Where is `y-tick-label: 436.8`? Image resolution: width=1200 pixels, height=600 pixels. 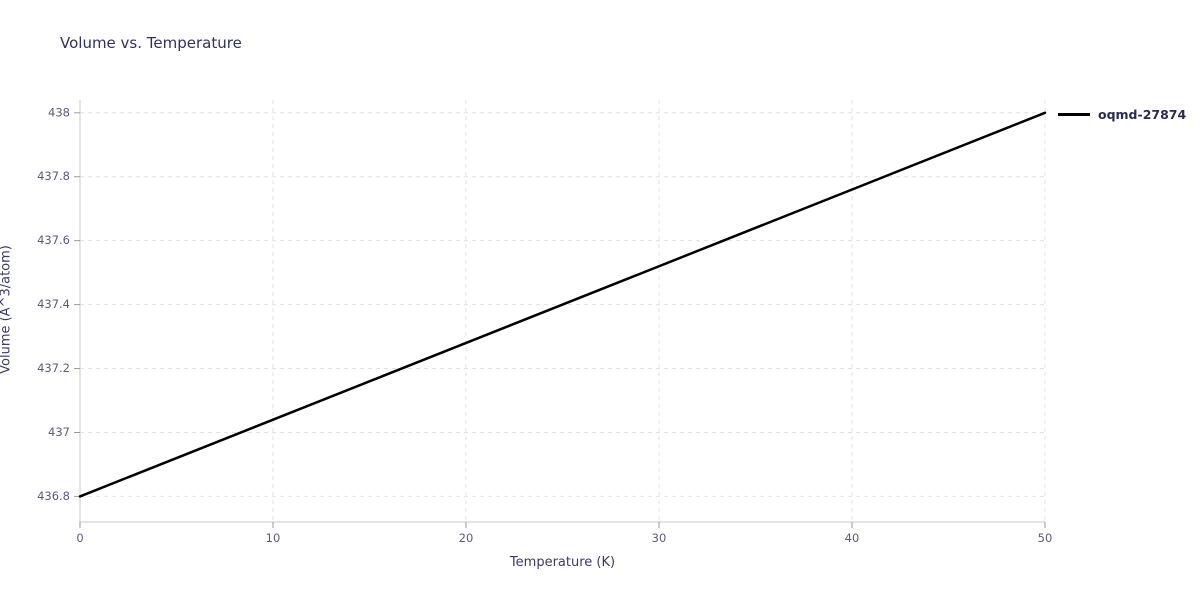 y-tick-label: 436.8 is located at coordinates (53, 496).